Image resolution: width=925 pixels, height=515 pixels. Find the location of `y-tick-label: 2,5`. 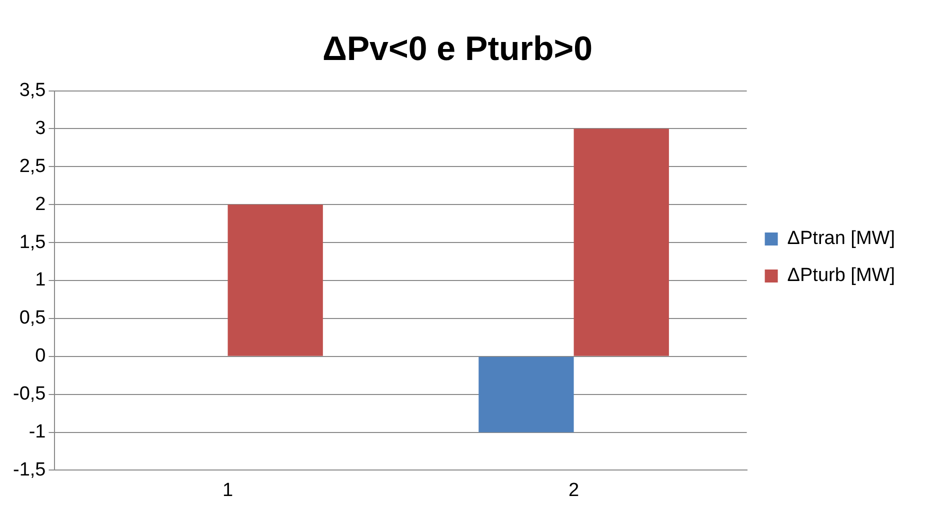

y-tick-label: 2,5 is located at coordinates (32, 166).